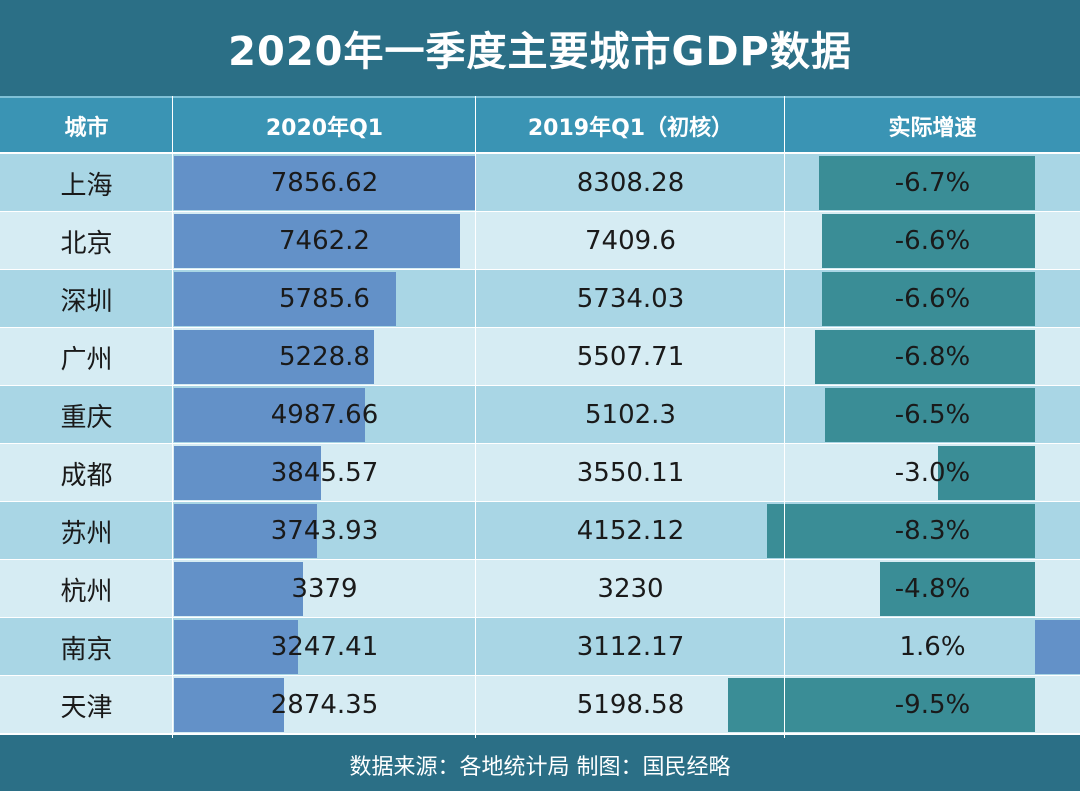  I want to click on growth-cell: -8.3%, so click(932, 531).